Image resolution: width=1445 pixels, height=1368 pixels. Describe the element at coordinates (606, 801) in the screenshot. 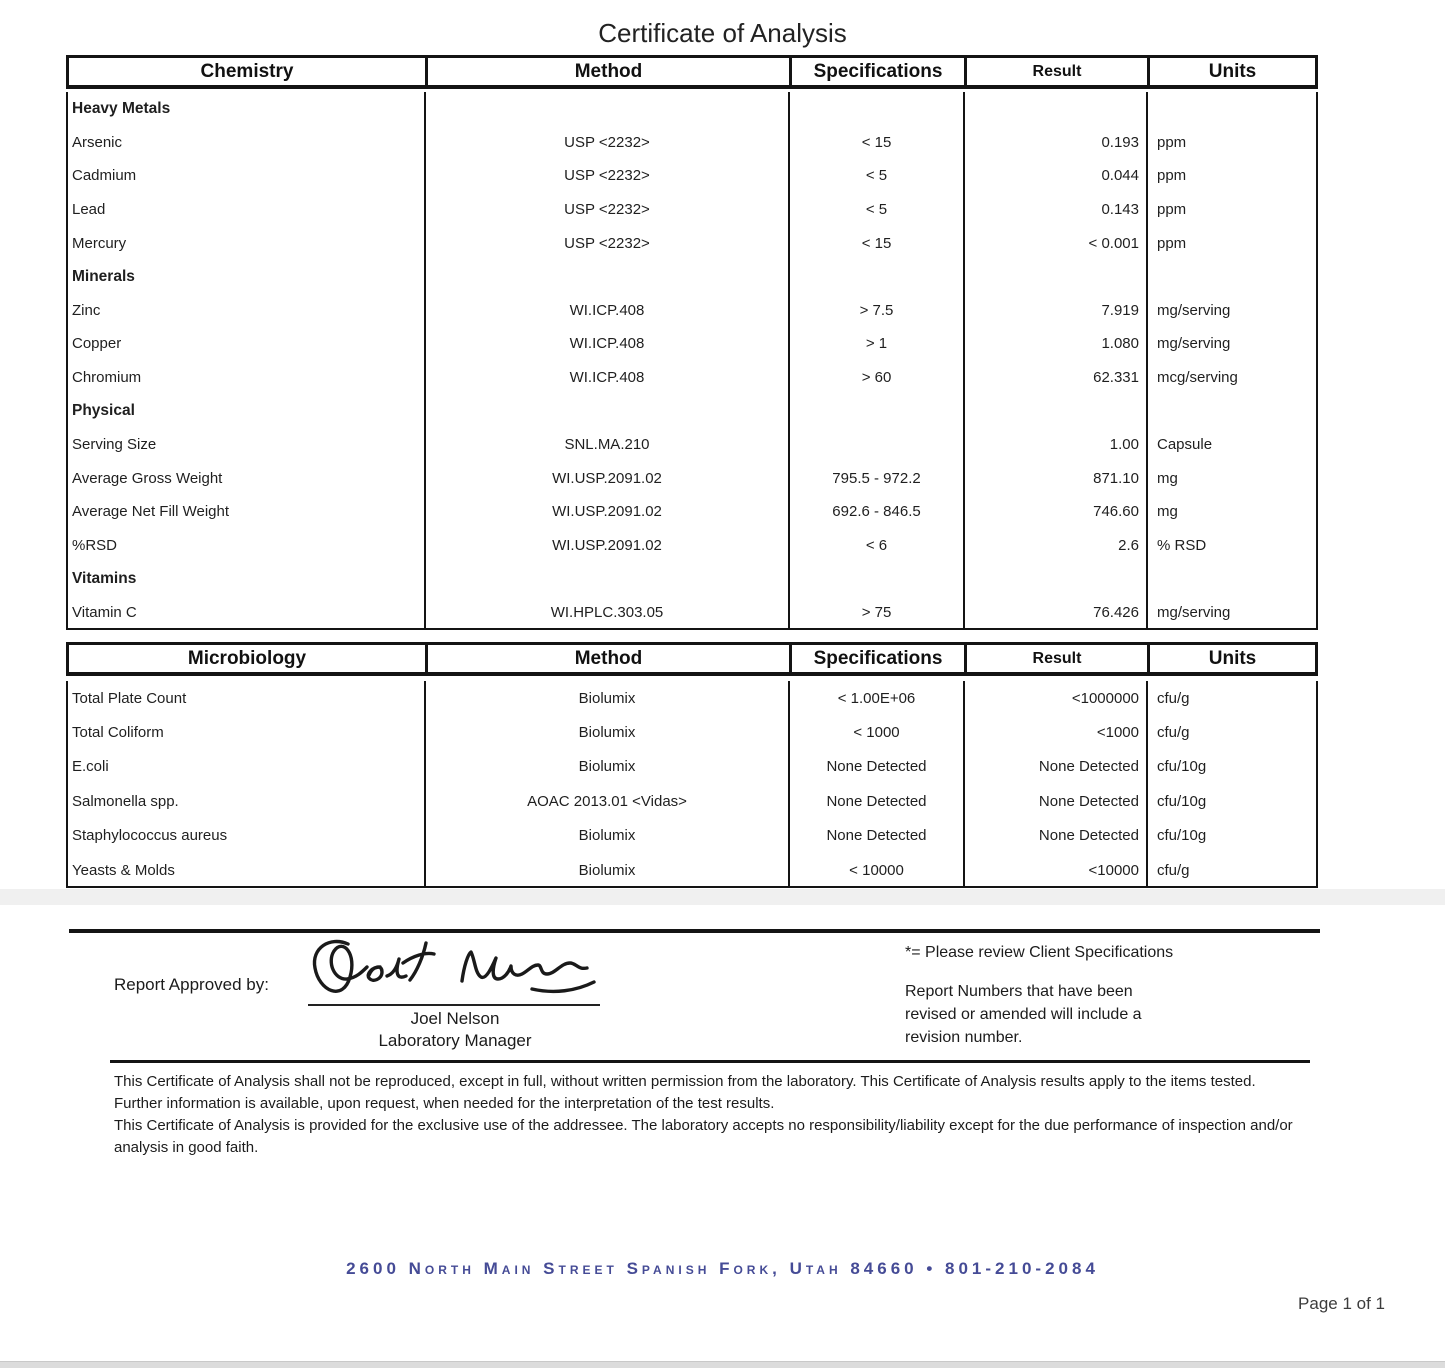

I see `method-cell: AOAC 2013.01 <Vidas>` at that location.